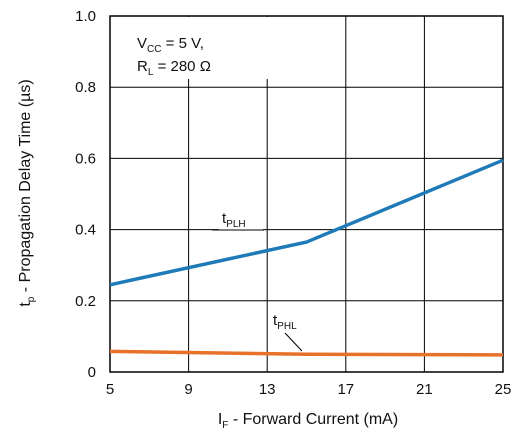  What do you see at coordinates (182, 43) in the screenshot?
I see `annotation-vcc-rest: = 5 V,` at bounding box center [182, 43].